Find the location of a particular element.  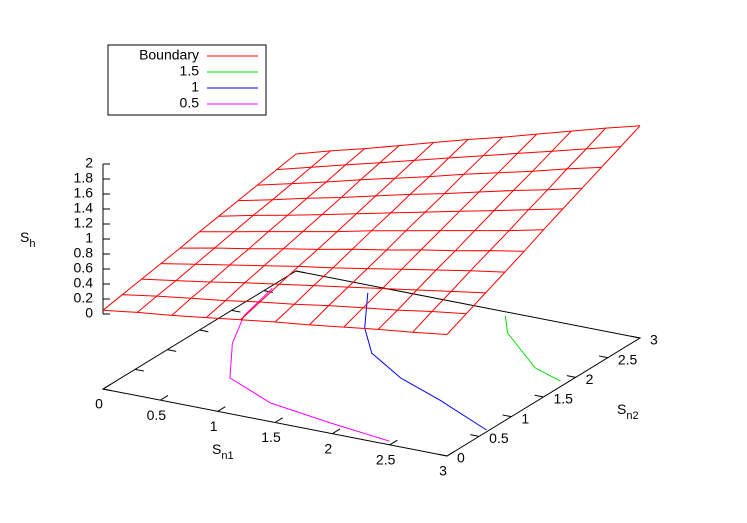

y-tick-label: 0 is located at coordinates (461, 458).